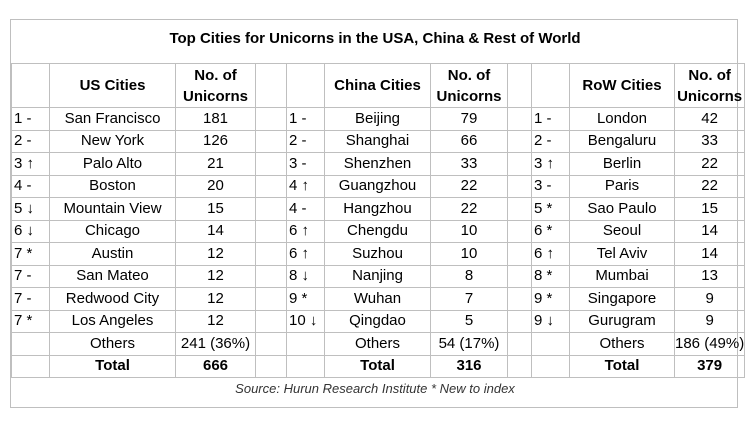 The height and width of the screenshot is (422, 750). What do you see at coordinates (305, 276) in the screenshot?
I see `cn-rank-cell: 8 ↓` at bounding box center [305, 276].